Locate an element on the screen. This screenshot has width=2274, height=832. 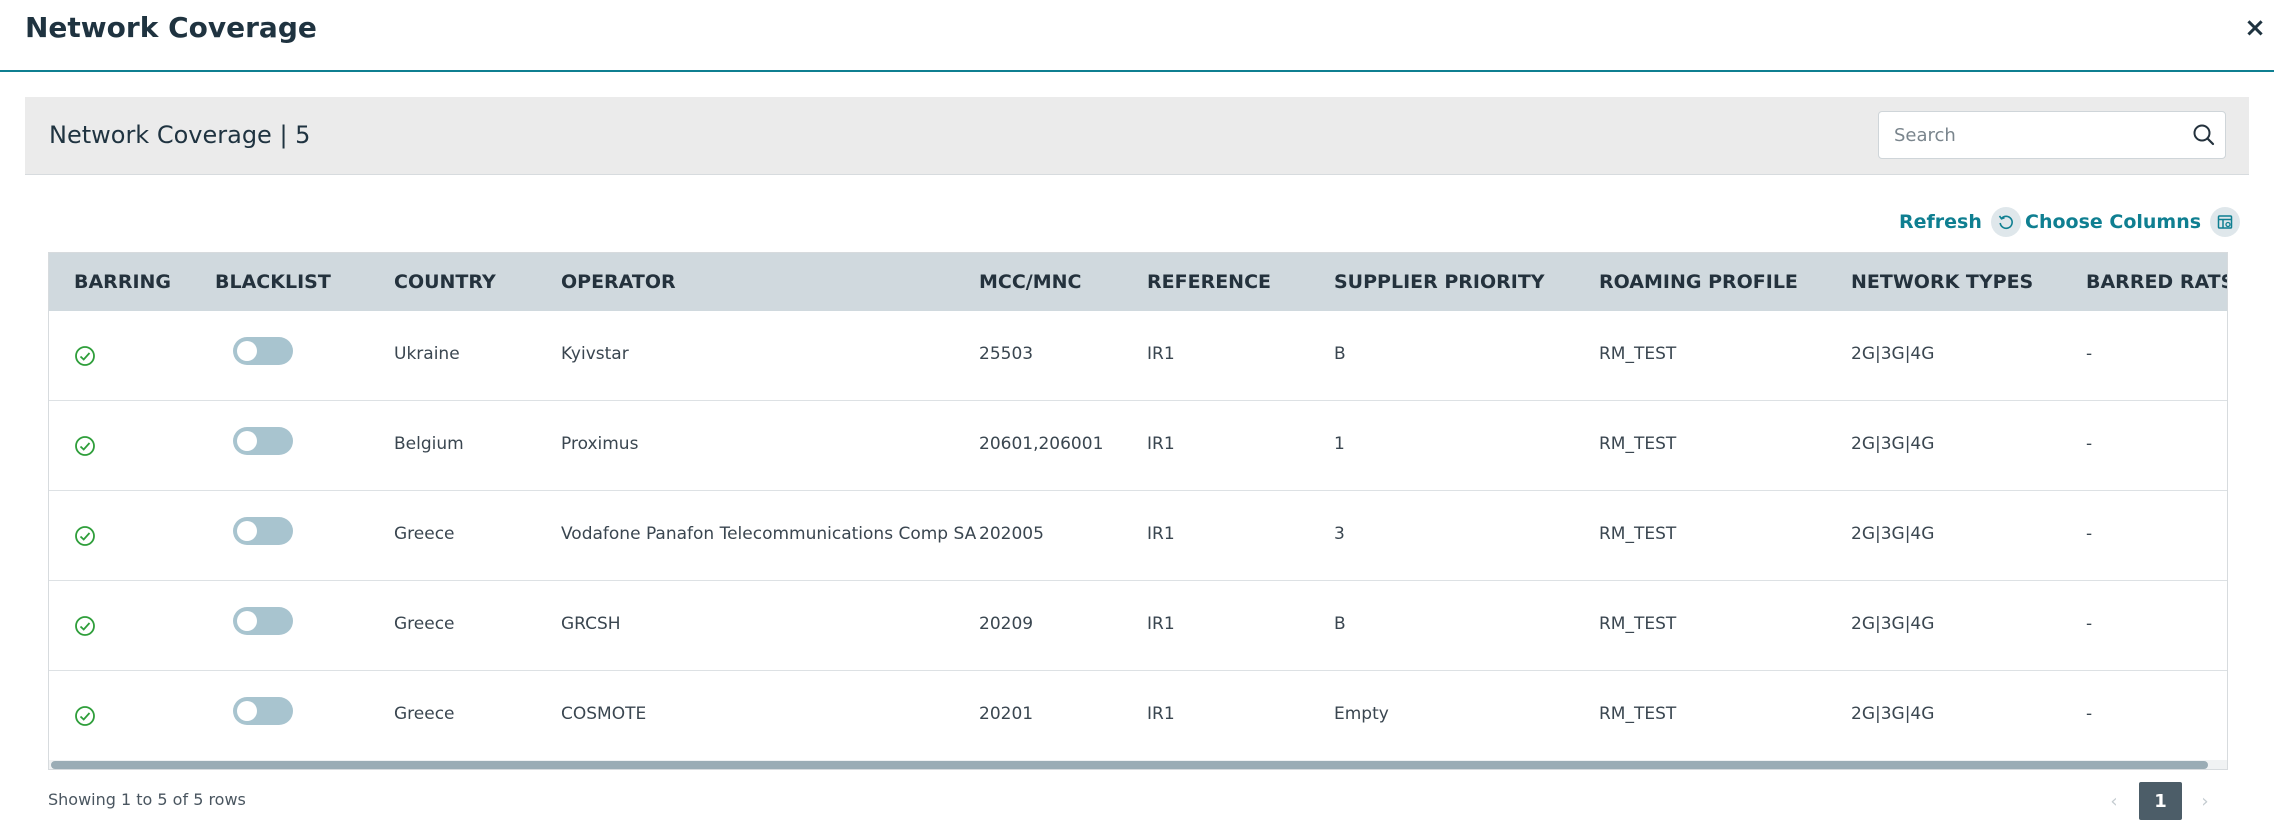
refresh-button: Refresh is located at coordinates (1960, 222).